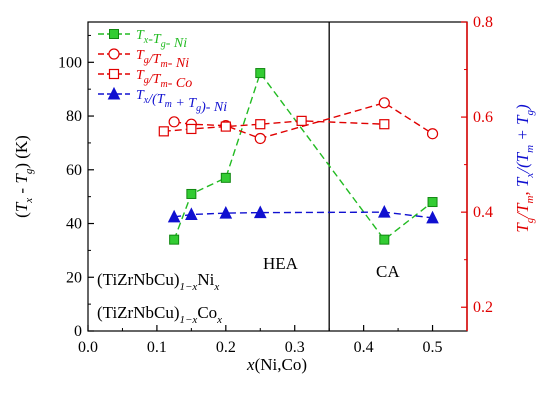 The image size is (550, 405). I want to click on x-axis-label: x(Ni,Co), so click(276, 364).